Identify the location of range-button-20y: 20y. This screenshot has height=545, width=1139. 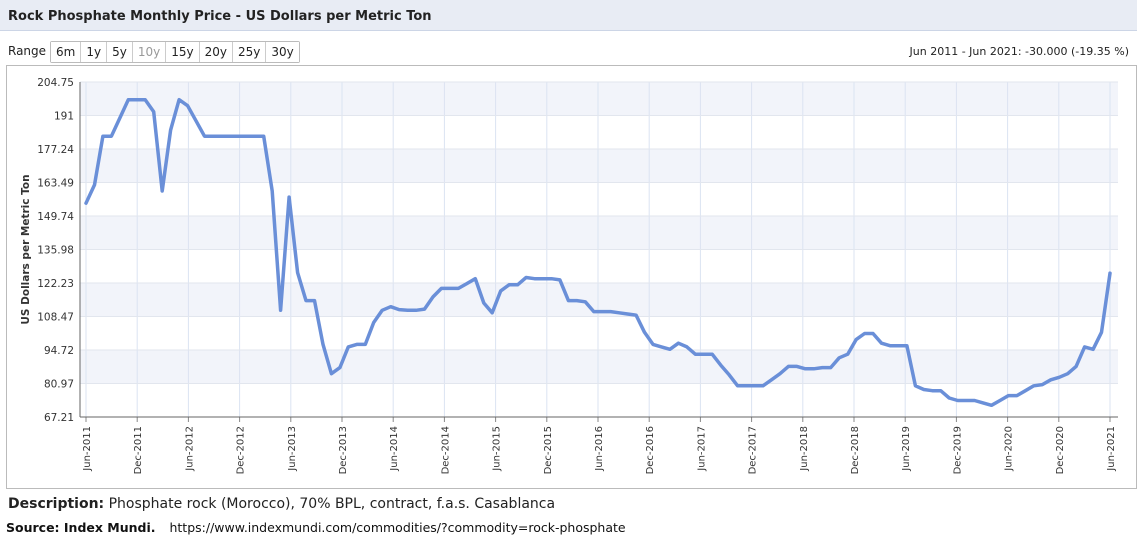
(216, 52).